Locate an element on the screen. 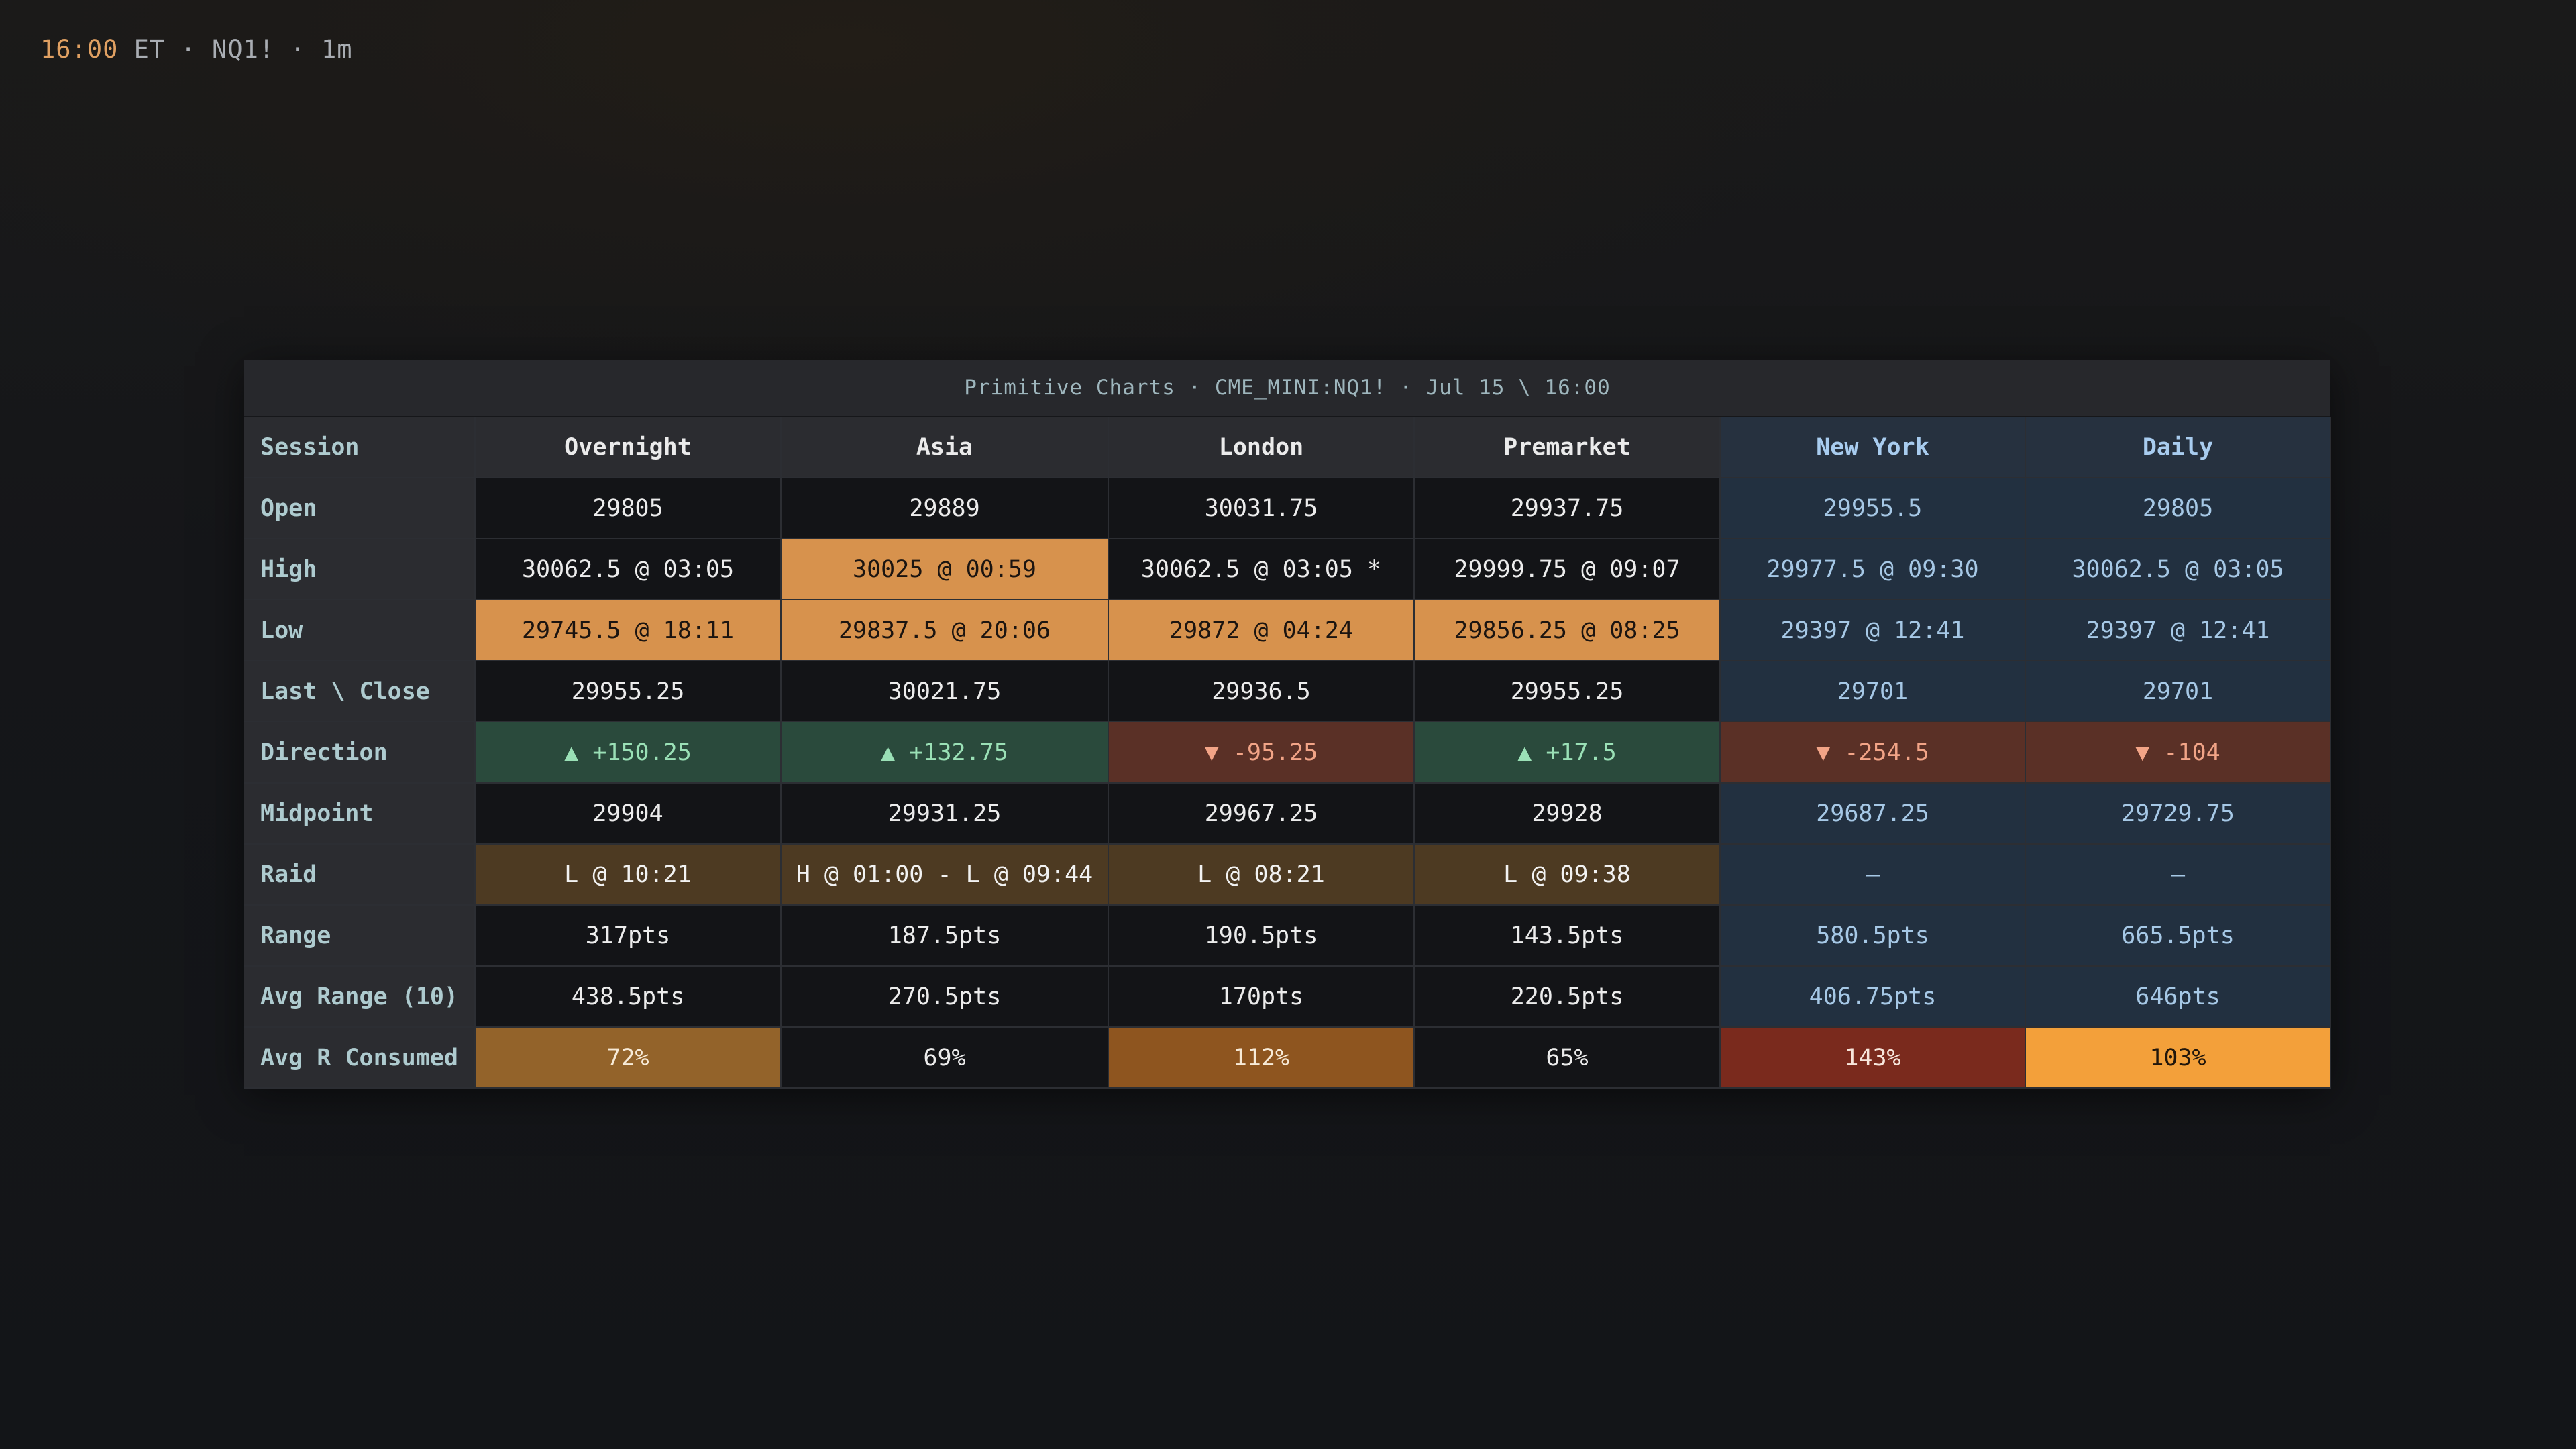 The height and width of the screenshot is (1449, 2576). cell-consumed-overnight: 72% is located at coordinates (628, 1058).